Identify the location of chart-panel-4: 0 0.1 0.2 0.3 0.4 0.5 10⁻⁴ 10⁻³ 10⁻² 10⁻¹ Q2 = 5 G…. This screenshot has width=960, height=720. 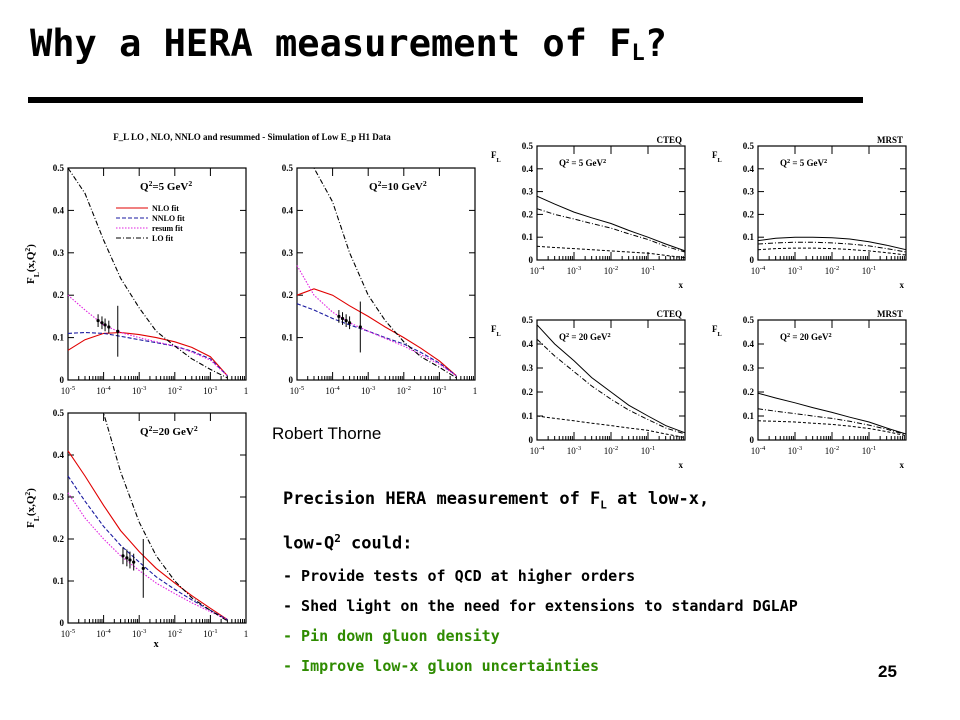
(588, 212).